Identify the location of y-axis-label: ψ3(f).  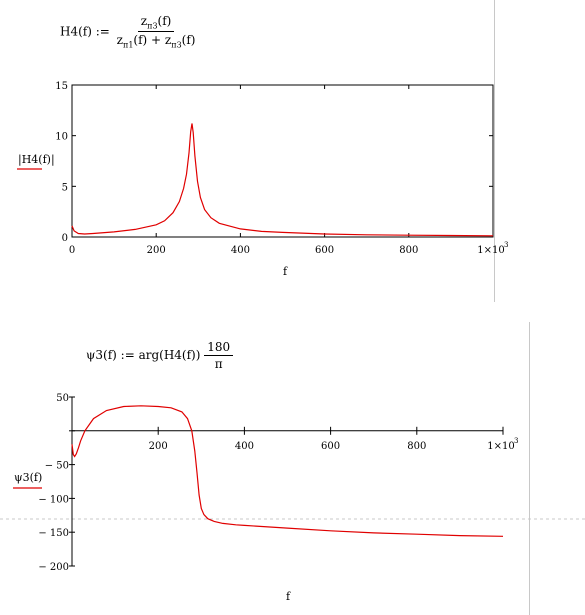
(28, 477).